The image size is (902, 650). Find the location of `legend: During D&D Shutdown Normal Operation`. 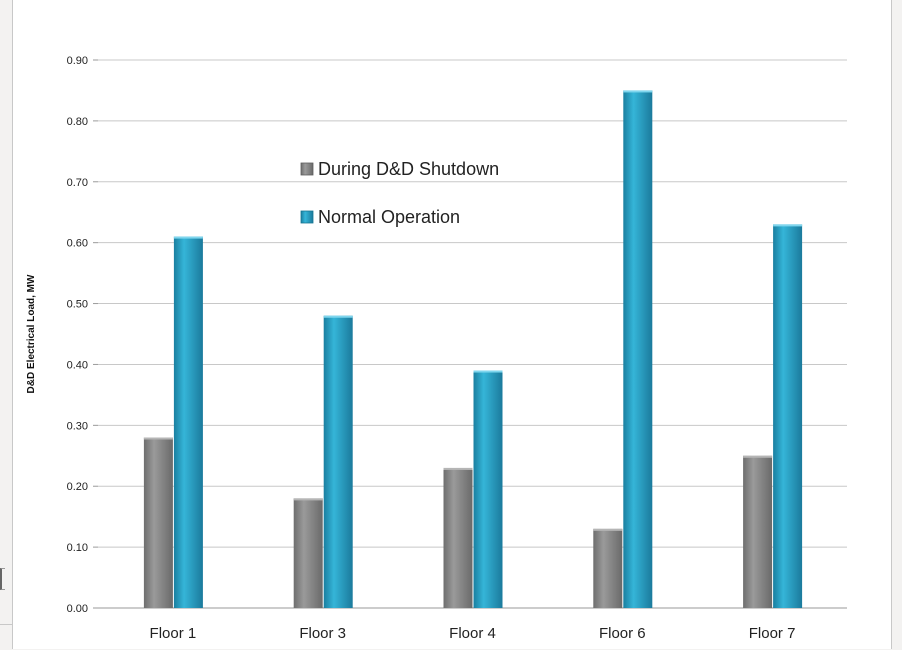

legend: During D&D Shutdown Normal Operation is located at coordinates (399, 193).